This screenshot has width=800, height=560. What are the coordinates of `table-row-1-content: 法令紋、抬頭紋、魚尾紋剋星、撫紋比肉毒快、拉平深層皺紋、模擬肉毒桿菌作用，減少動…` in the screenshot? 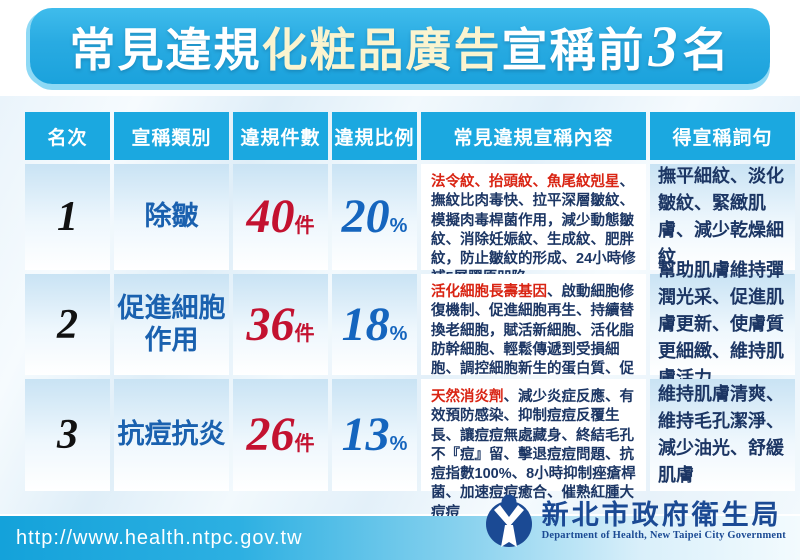 It's located at (533, 225).